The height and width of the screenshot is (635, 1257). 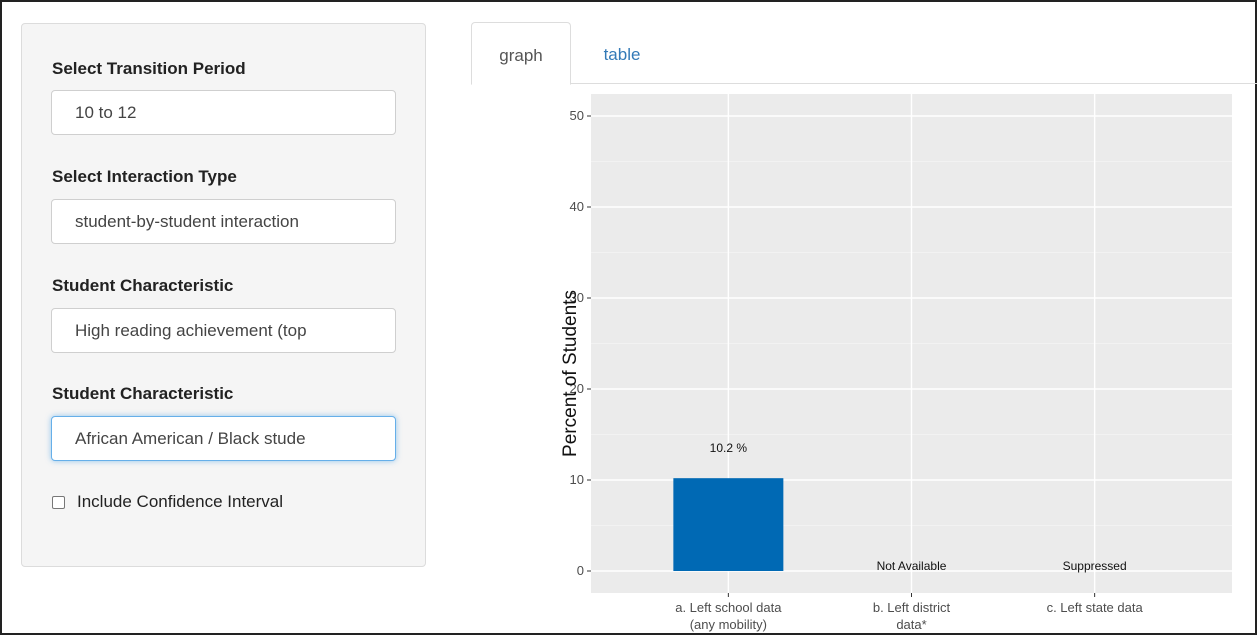 What do you see at coordinates (728, 607) in the screenshot?
I see `x-tick-label: a. Left school data` at bounding box center [728, 607].